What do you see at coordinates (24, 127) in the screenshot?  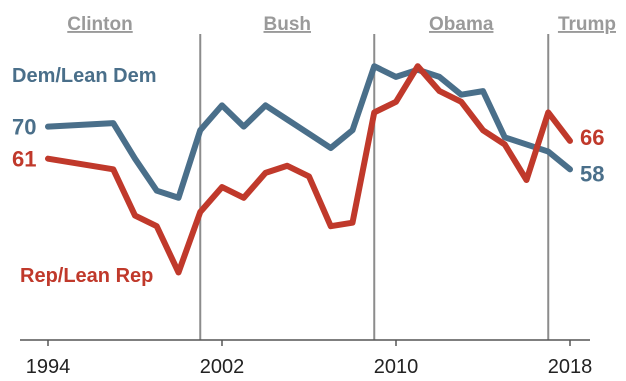 I see `start-value-dem-lean-dem: 70` at bounding box center [24, 127].